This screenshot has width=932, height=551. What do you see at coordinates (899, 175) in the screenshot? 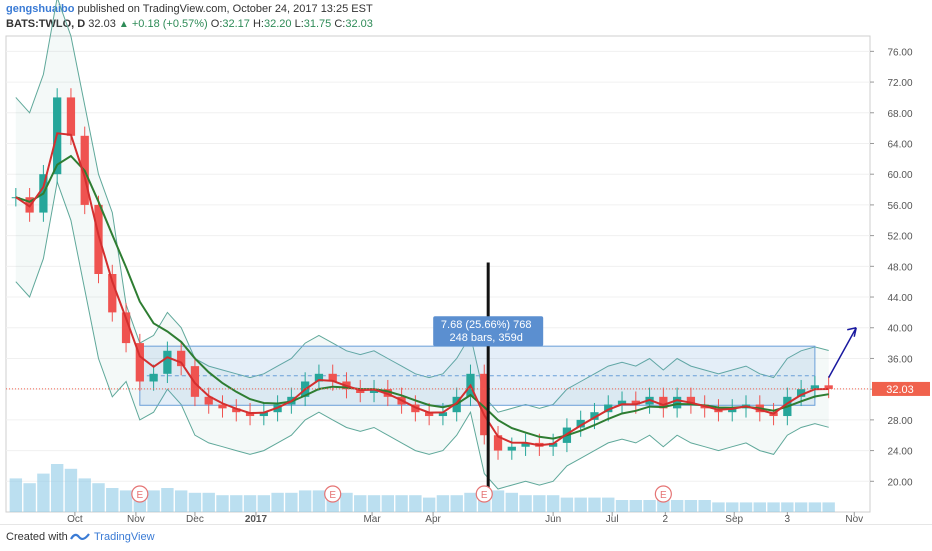
I see `y-tick-label: 60.00` at bounding box center [899, 175].